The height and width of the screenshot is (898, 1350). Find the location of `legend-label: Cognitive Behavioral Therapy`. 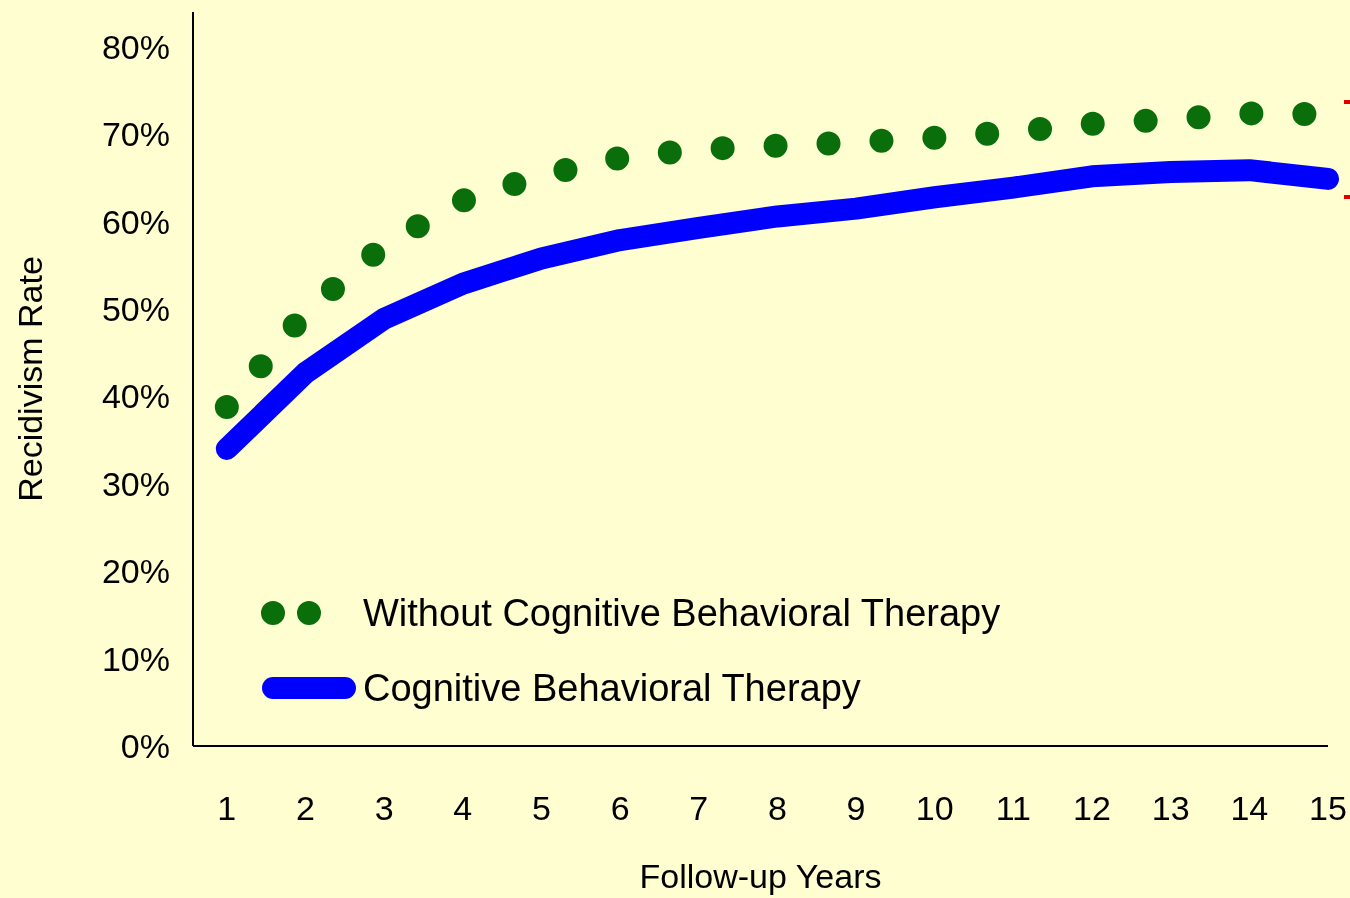

legend-label: Cognitive Behavioral Therapy is located at coordinates (612, 688).